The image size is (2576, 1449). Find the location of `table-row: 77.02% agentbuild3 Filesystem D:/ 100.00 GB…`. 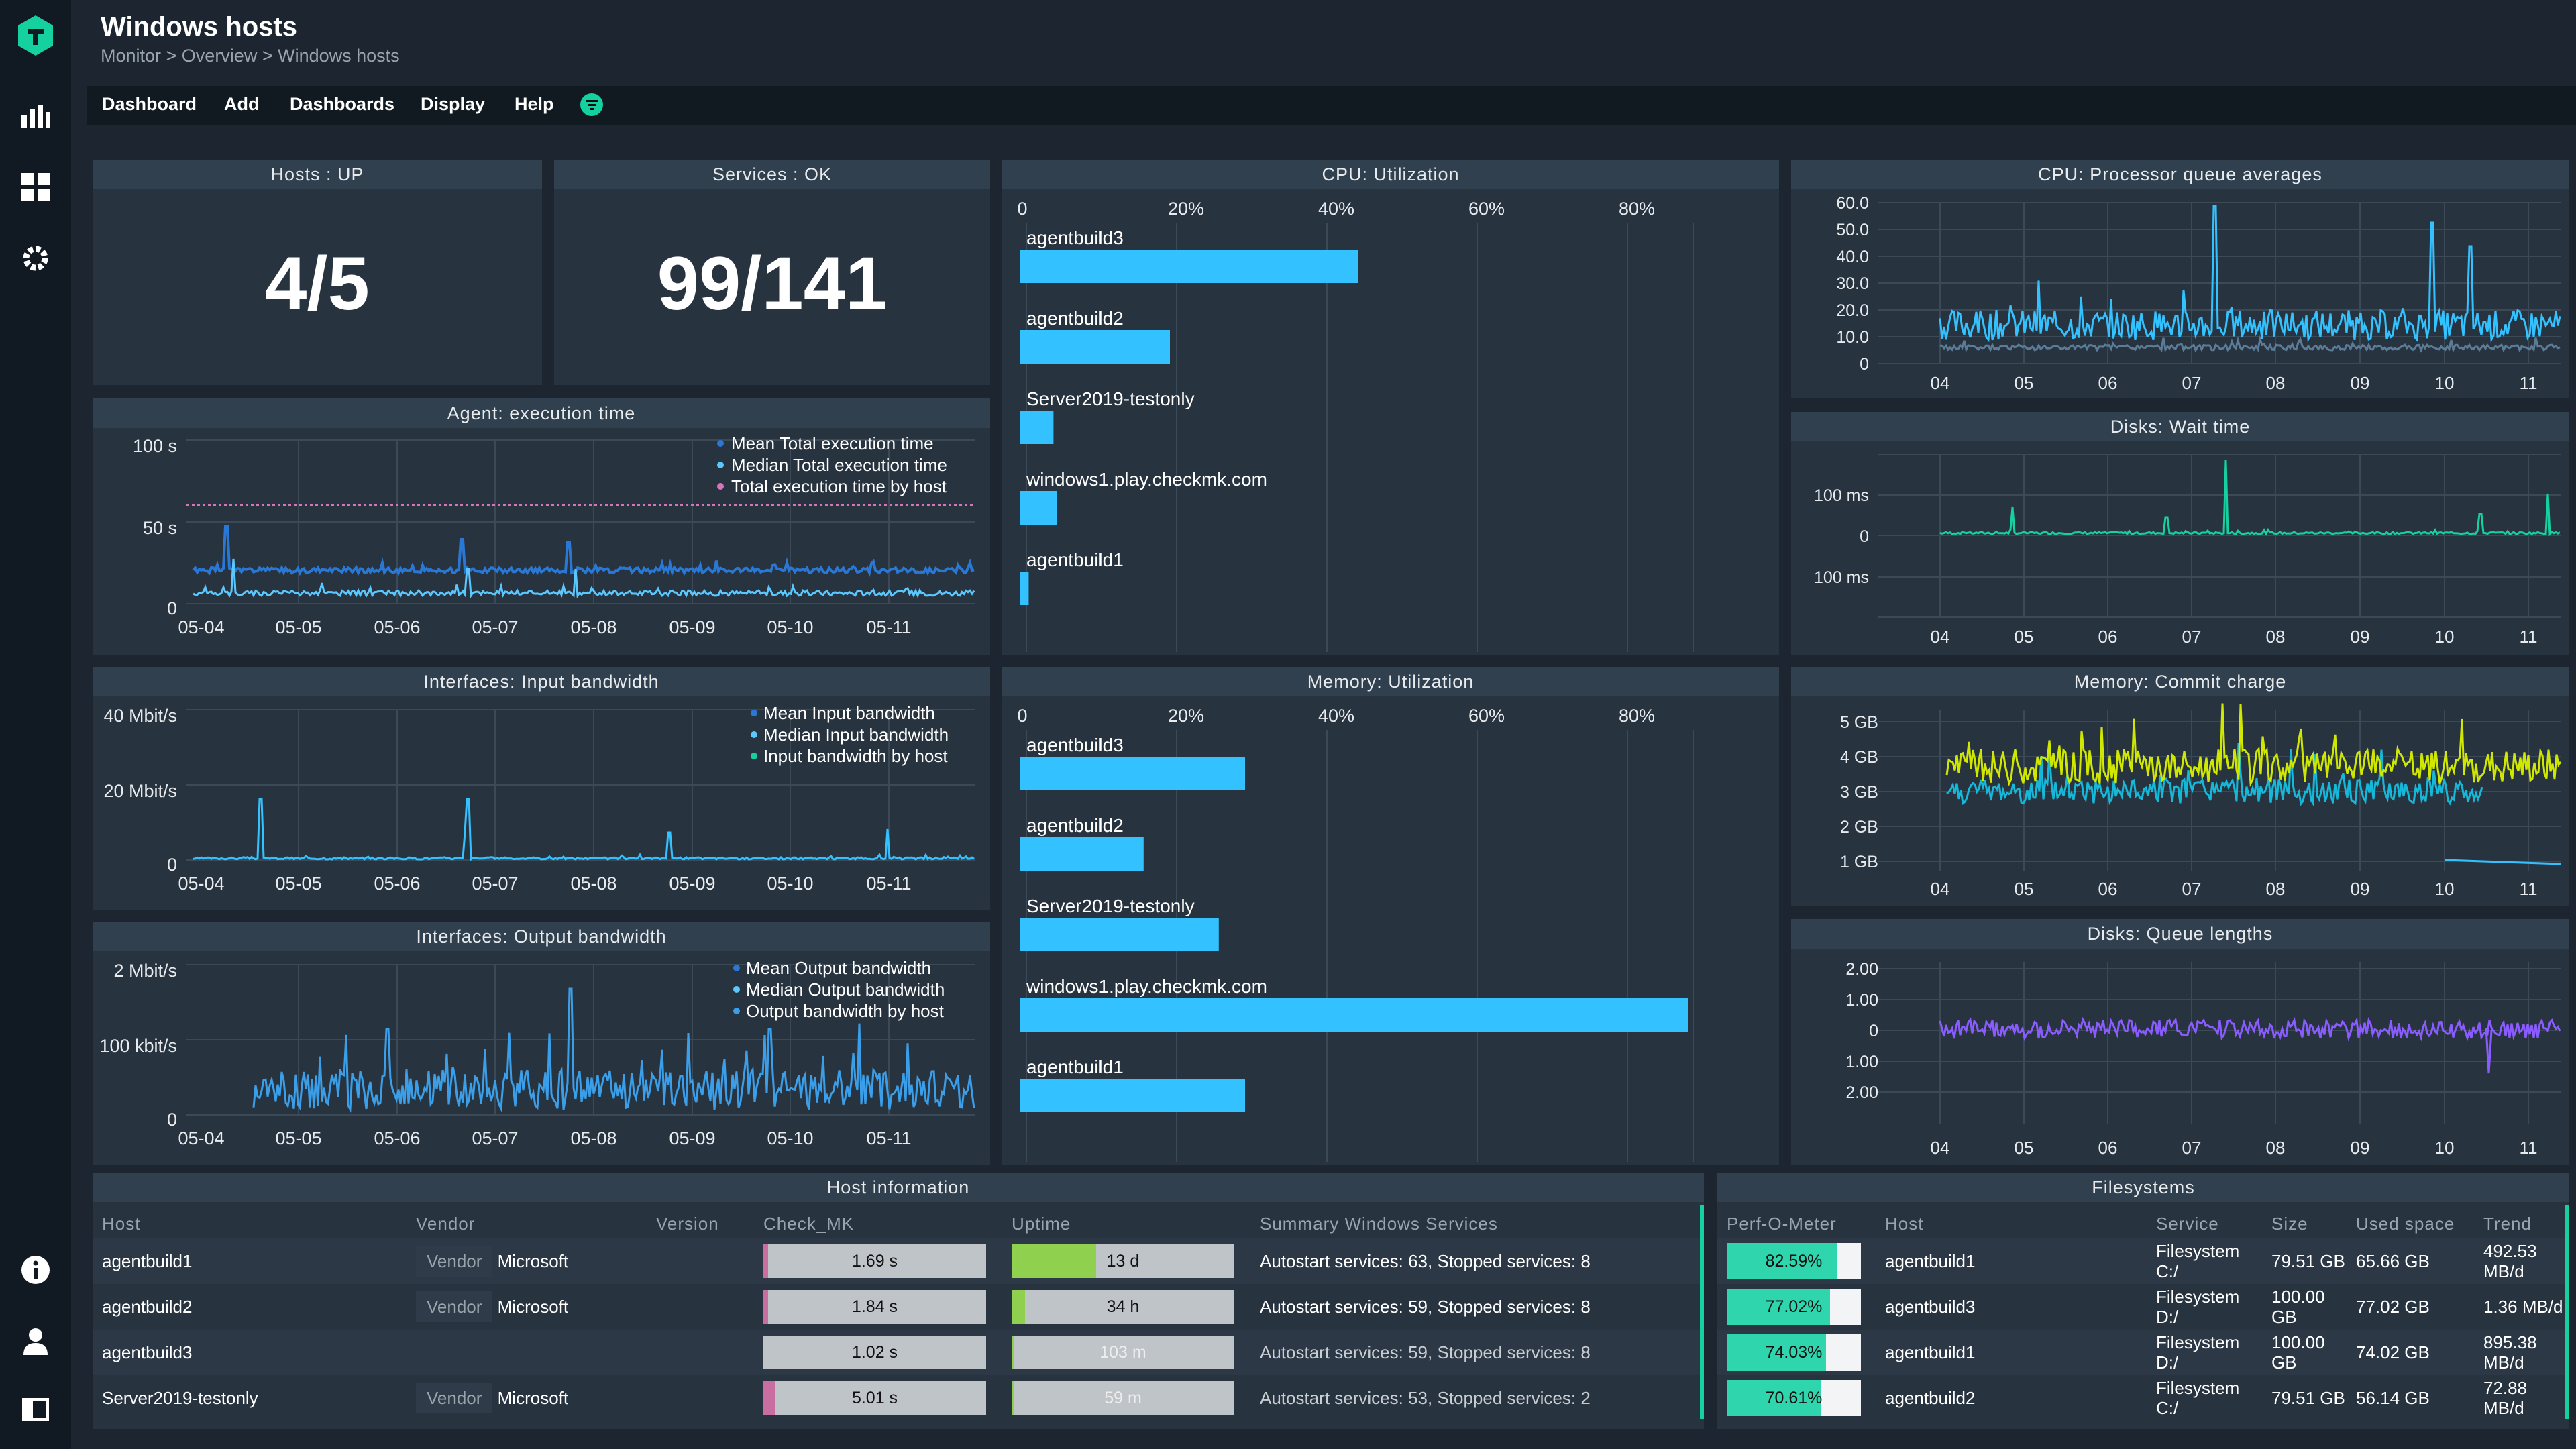

table-row: 77.02% agentbuild3 Filesystem D:/ 100.00 GB… is located at coordinates (2141, 1307).